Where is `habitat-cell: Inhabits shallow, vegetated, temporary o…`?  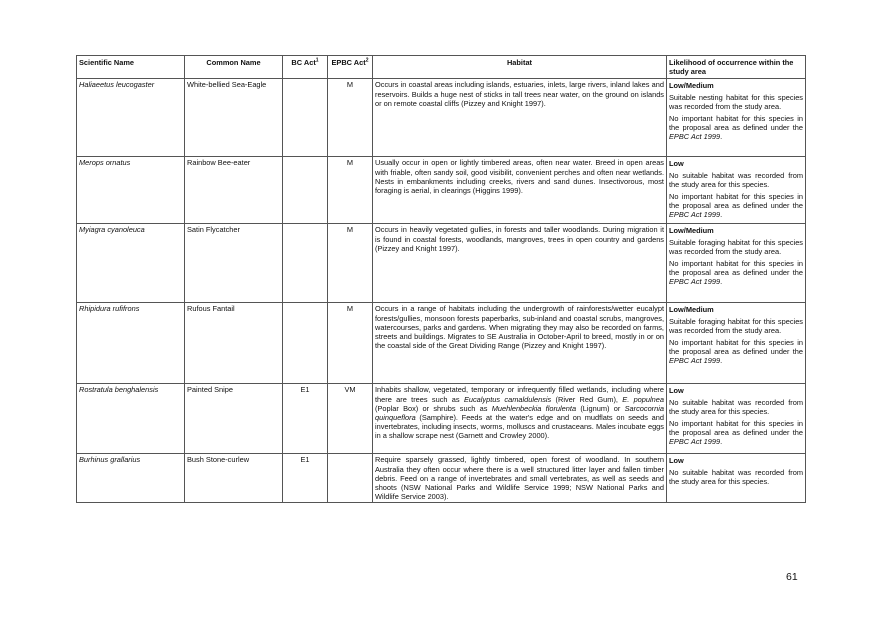 habitat-cell: Inhabits shallow, vegetated, temporary o… is located at coordinates (519, 419).